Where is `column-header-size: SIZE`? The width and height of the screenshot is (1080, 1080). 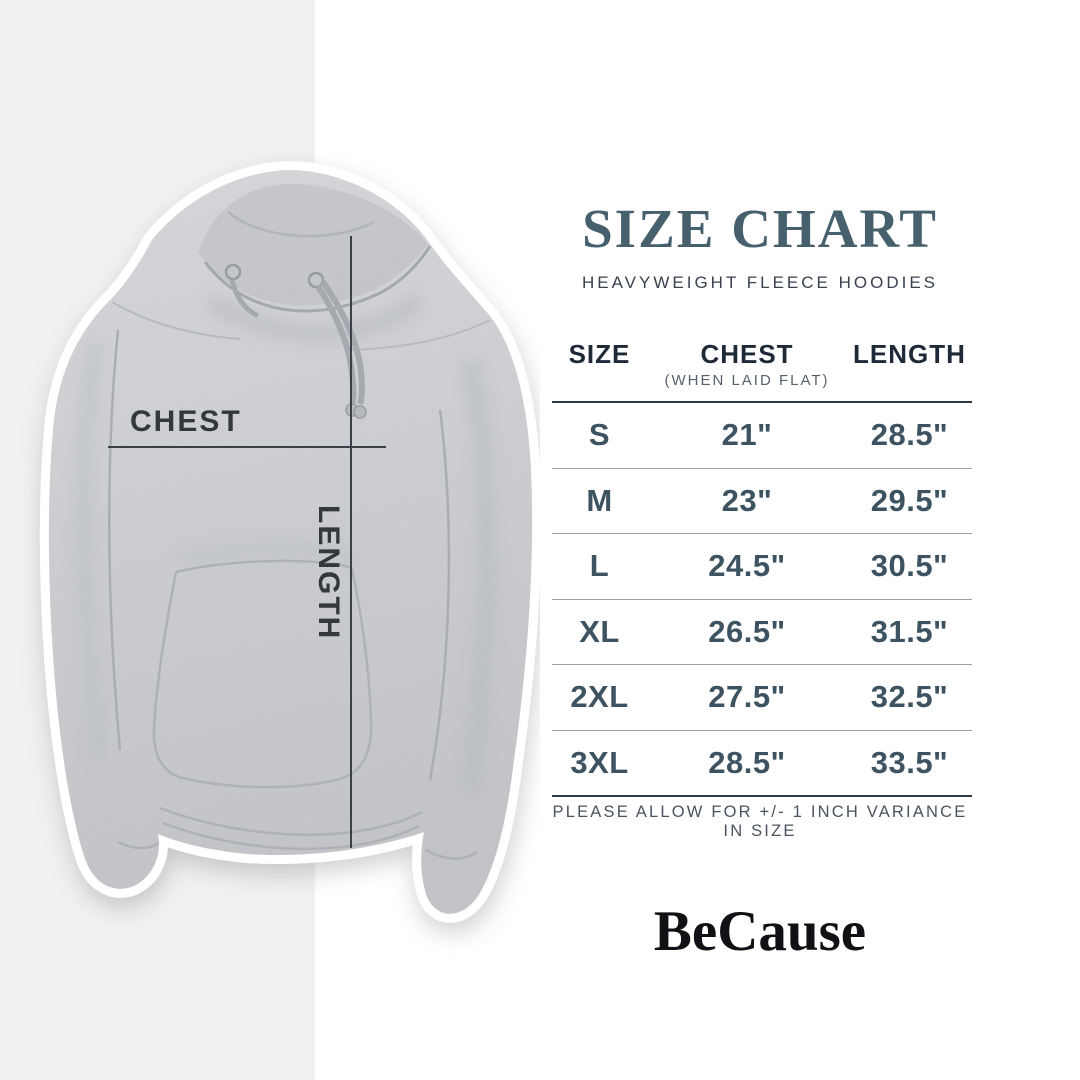
column-header-size: SIZE is located at coordinates (599, 354).